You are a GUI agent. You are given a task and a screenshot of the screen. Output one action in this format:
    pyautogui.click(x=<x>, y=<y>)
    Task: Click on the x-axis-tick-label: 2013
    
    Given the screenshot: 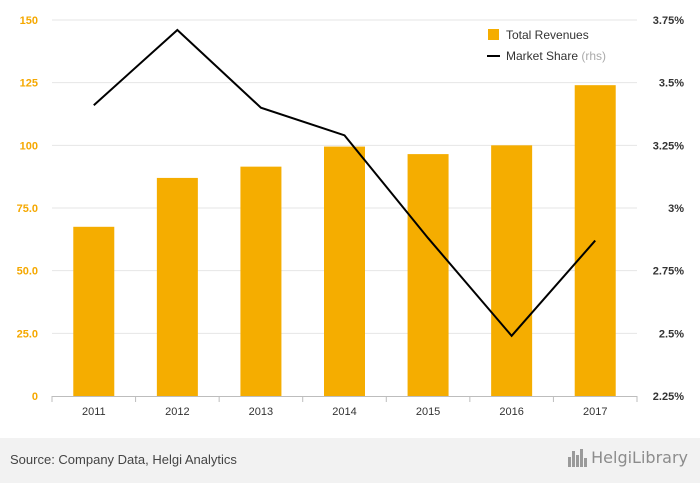 What is the action you would take?
    pyautogui.click(x=261, y=412)
    